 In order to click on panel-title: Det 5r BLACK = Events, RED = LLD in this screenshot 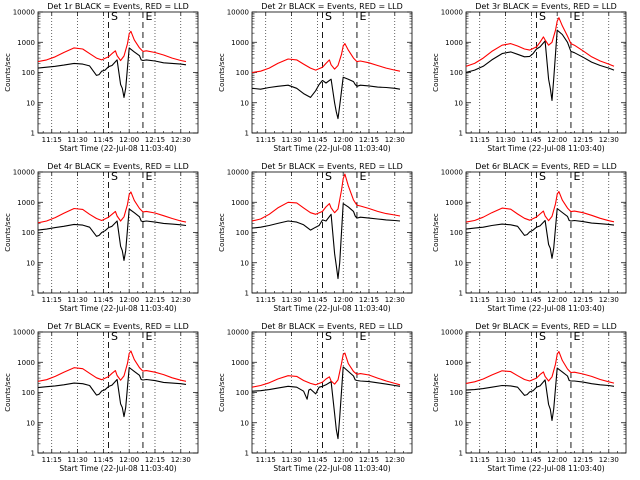, I will do `click(332, 166)`.